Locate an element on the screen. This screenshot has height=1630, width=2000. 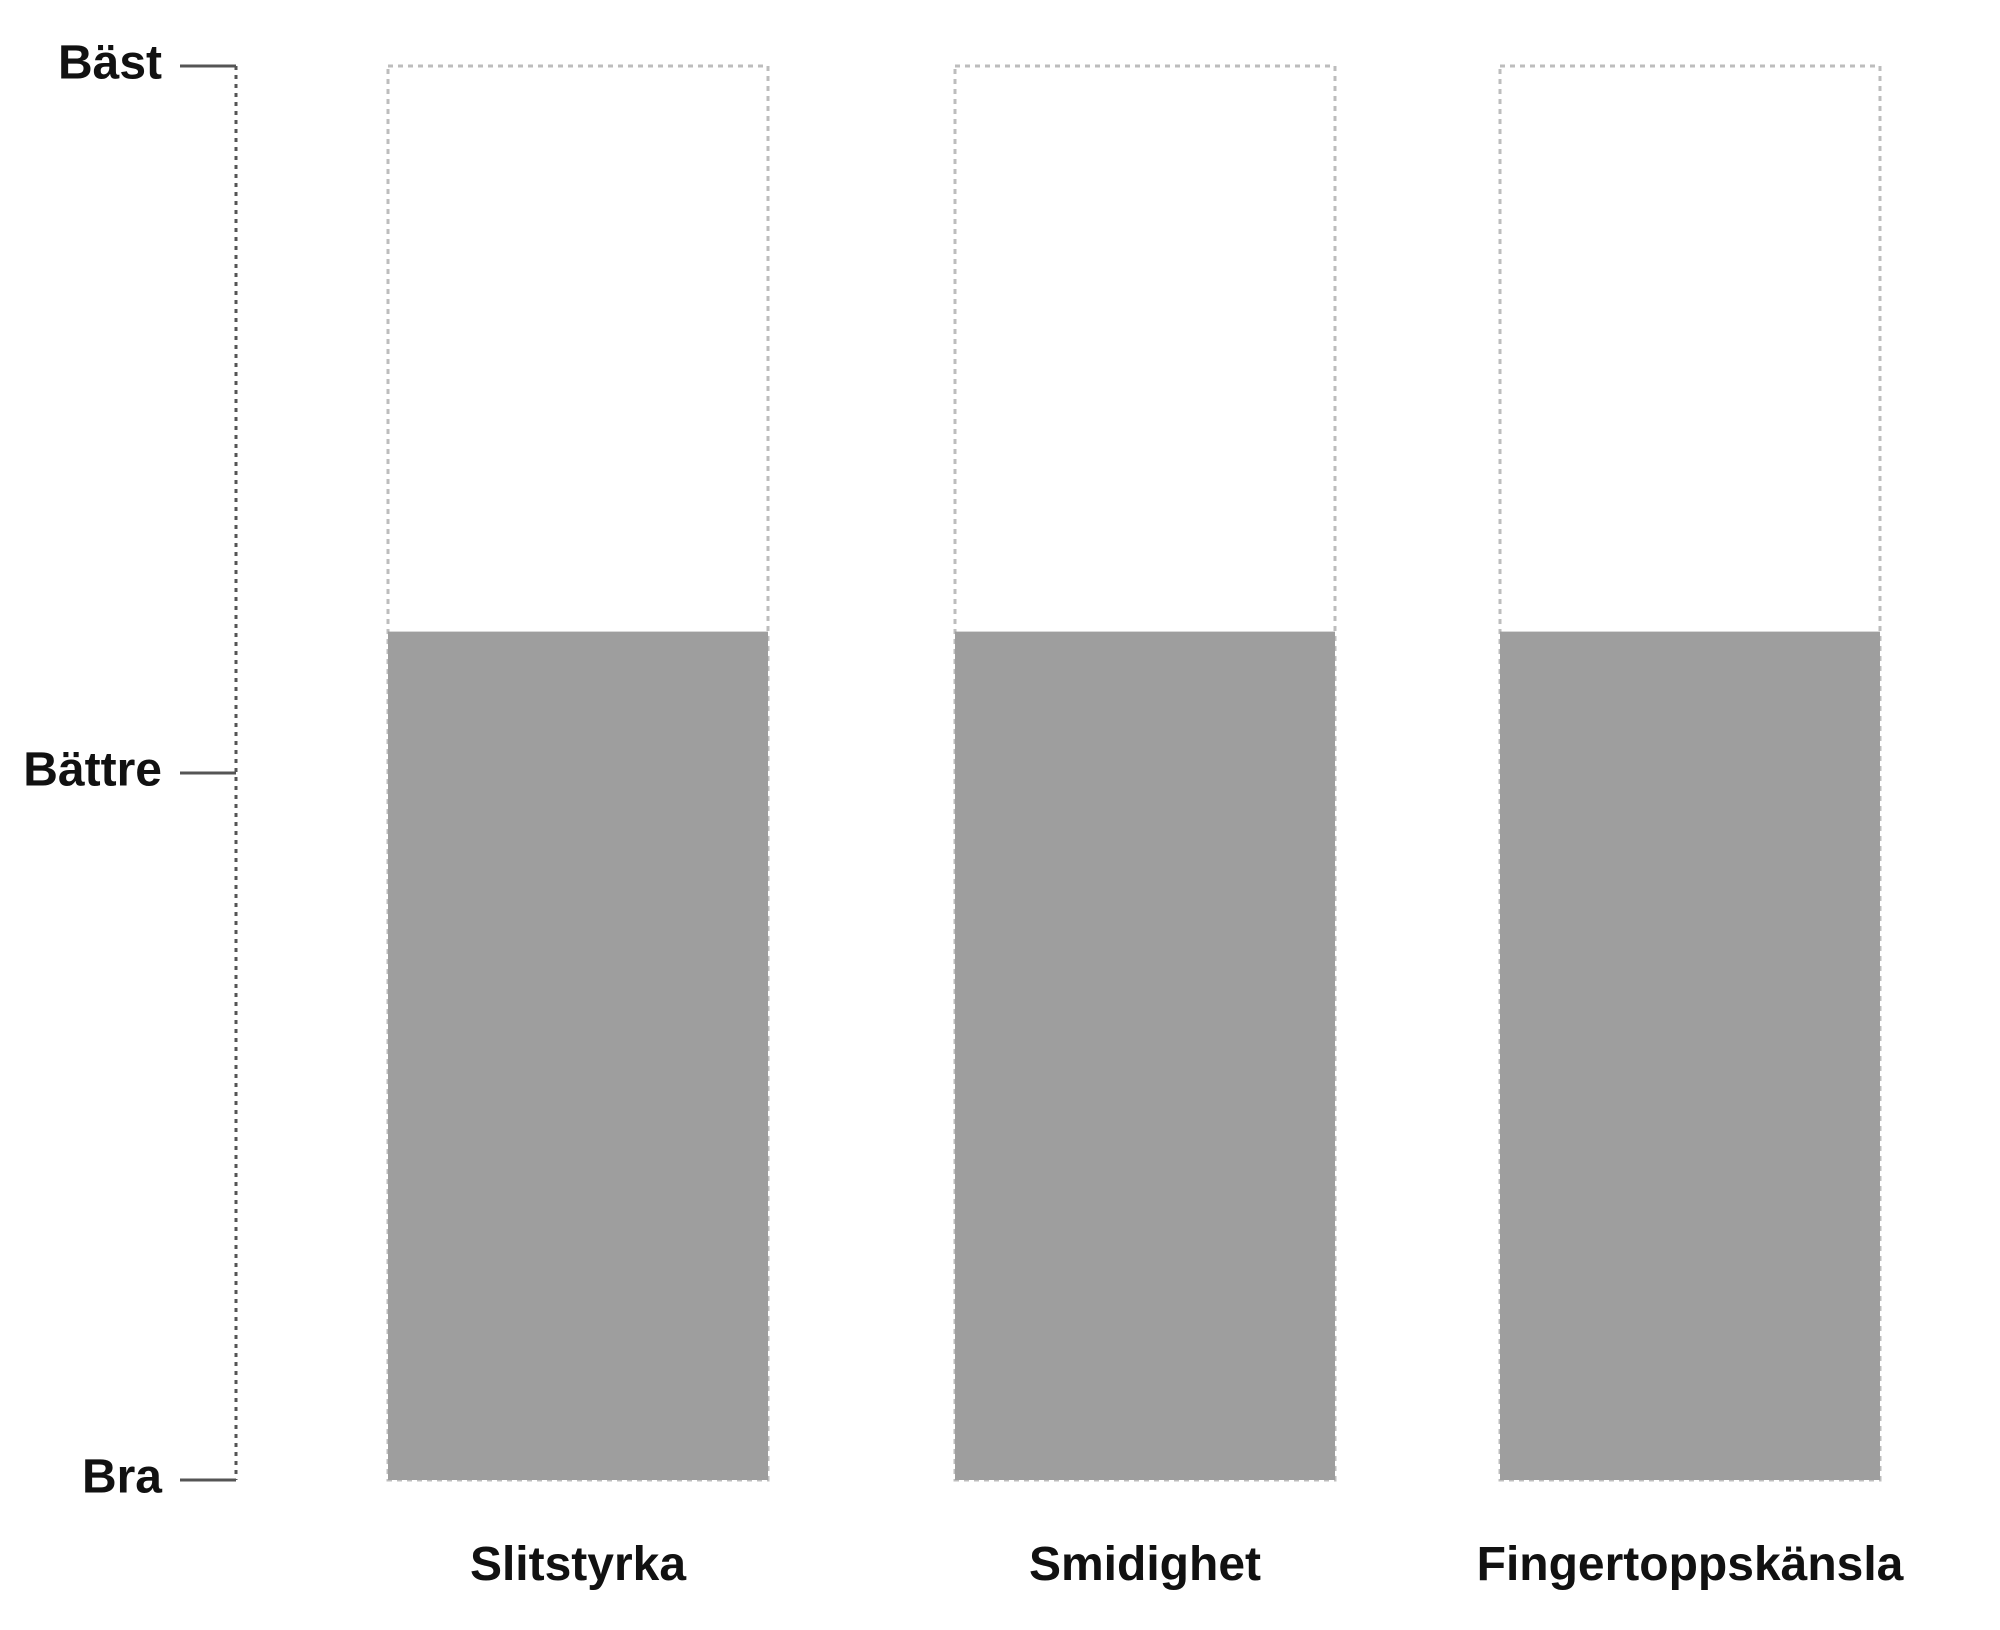
category-label: Fingertoppskänsla is located at coordinates (1690, 1564).